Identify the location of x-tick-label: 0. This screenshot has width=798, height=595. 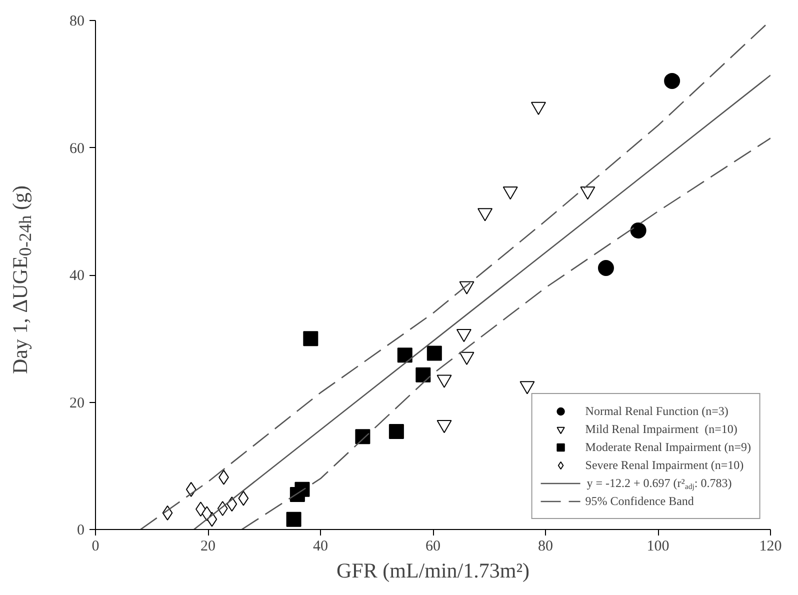
(96, 546).